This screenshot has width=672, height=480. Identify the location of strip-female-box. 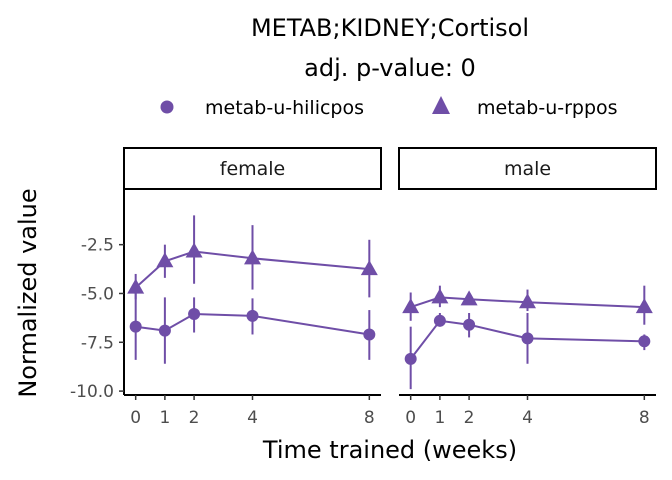
(252, 168).